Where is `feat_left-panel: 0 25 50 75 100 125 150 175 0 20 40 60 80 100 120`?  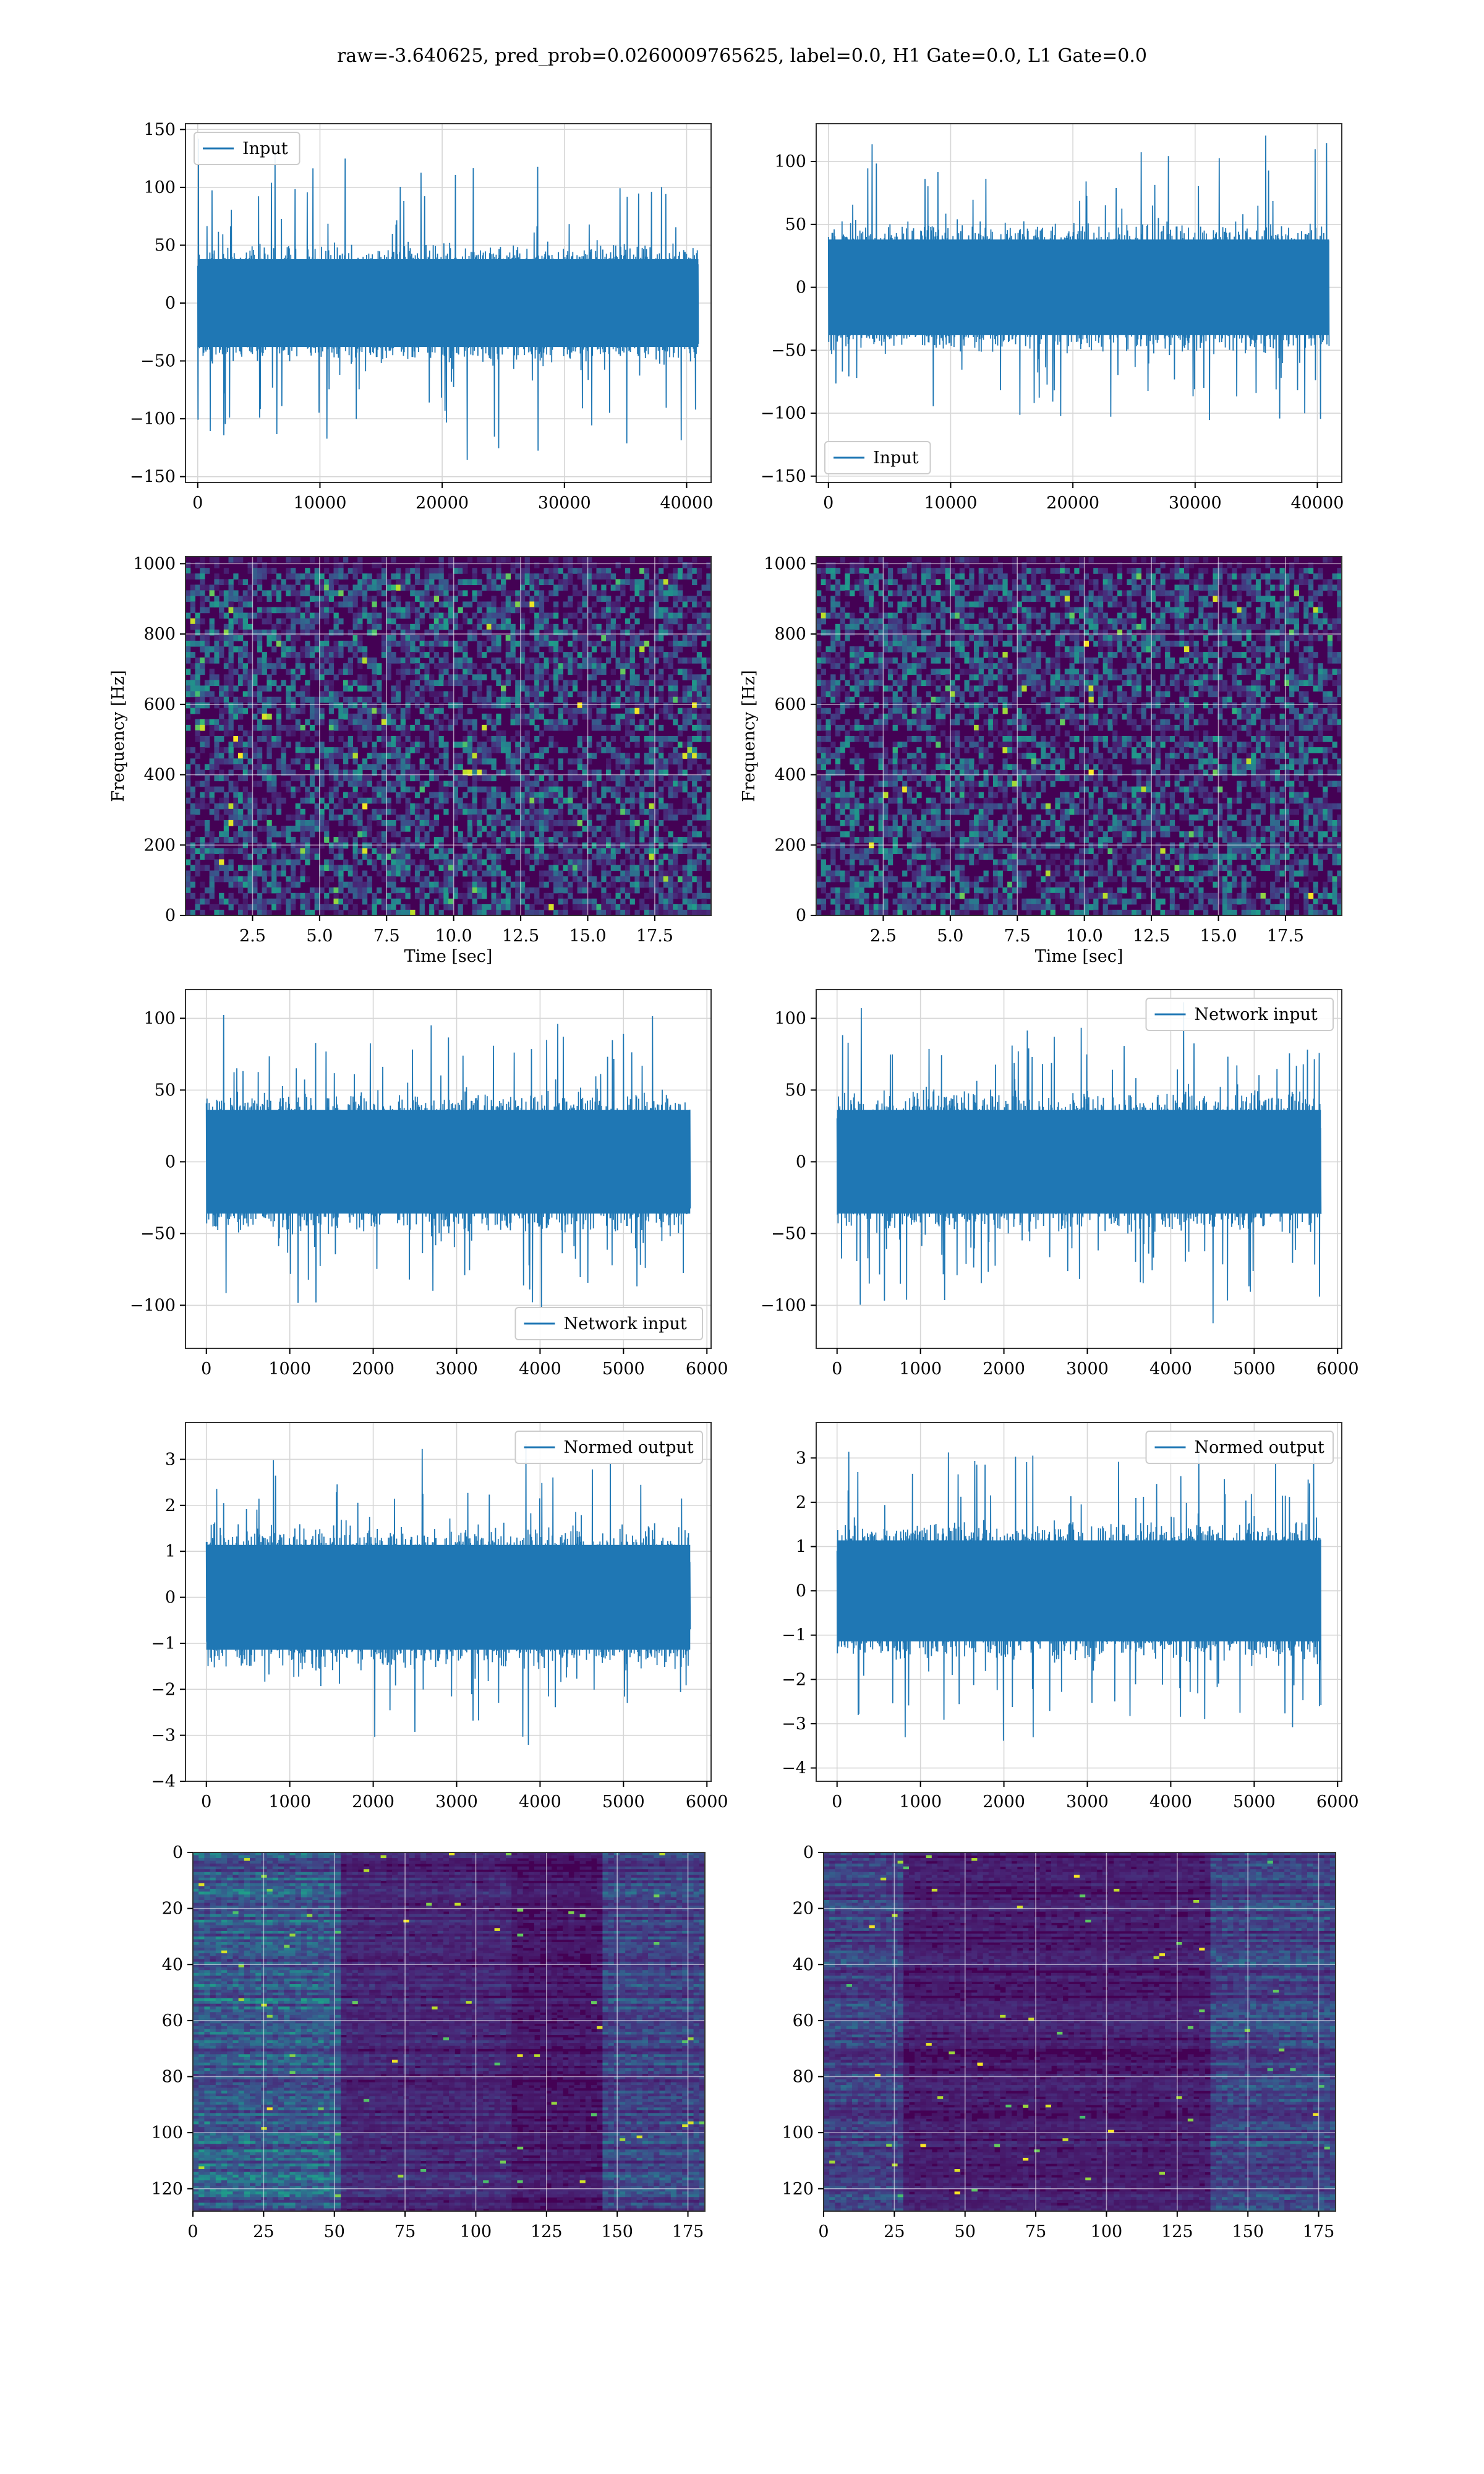
feat_left-panel: 0 25 50 75 100 125 150 175 0 20 40 60 80 100 120 is located at coordinates (428, 2042).